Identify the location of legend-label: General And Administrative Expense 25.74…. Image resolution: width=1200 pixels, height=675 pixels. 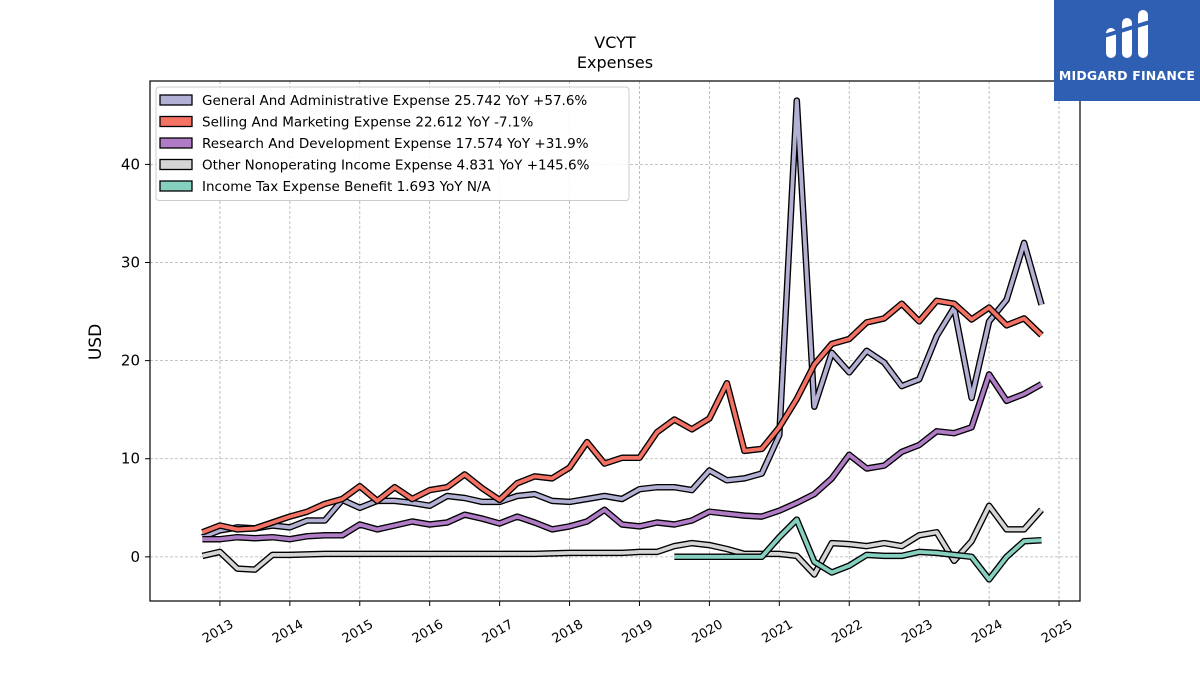
(394, 101).